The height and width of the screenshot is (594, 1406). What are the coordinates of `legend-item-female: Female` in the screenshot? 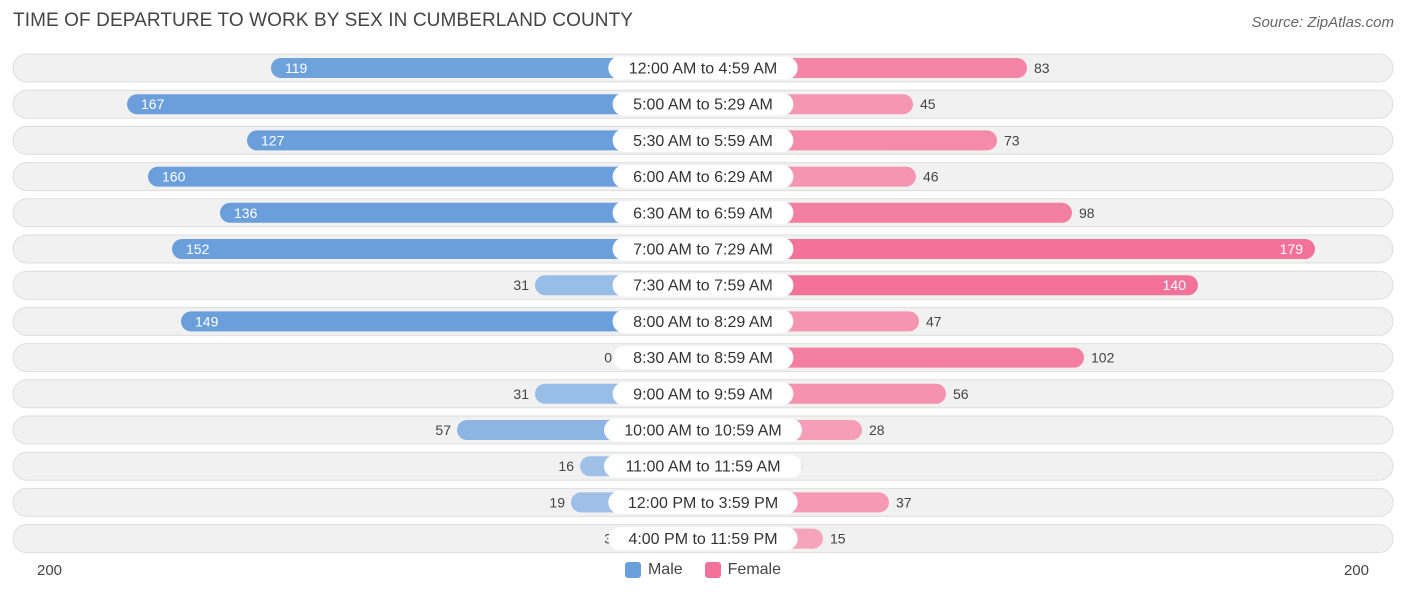 It's located at (743, 570).